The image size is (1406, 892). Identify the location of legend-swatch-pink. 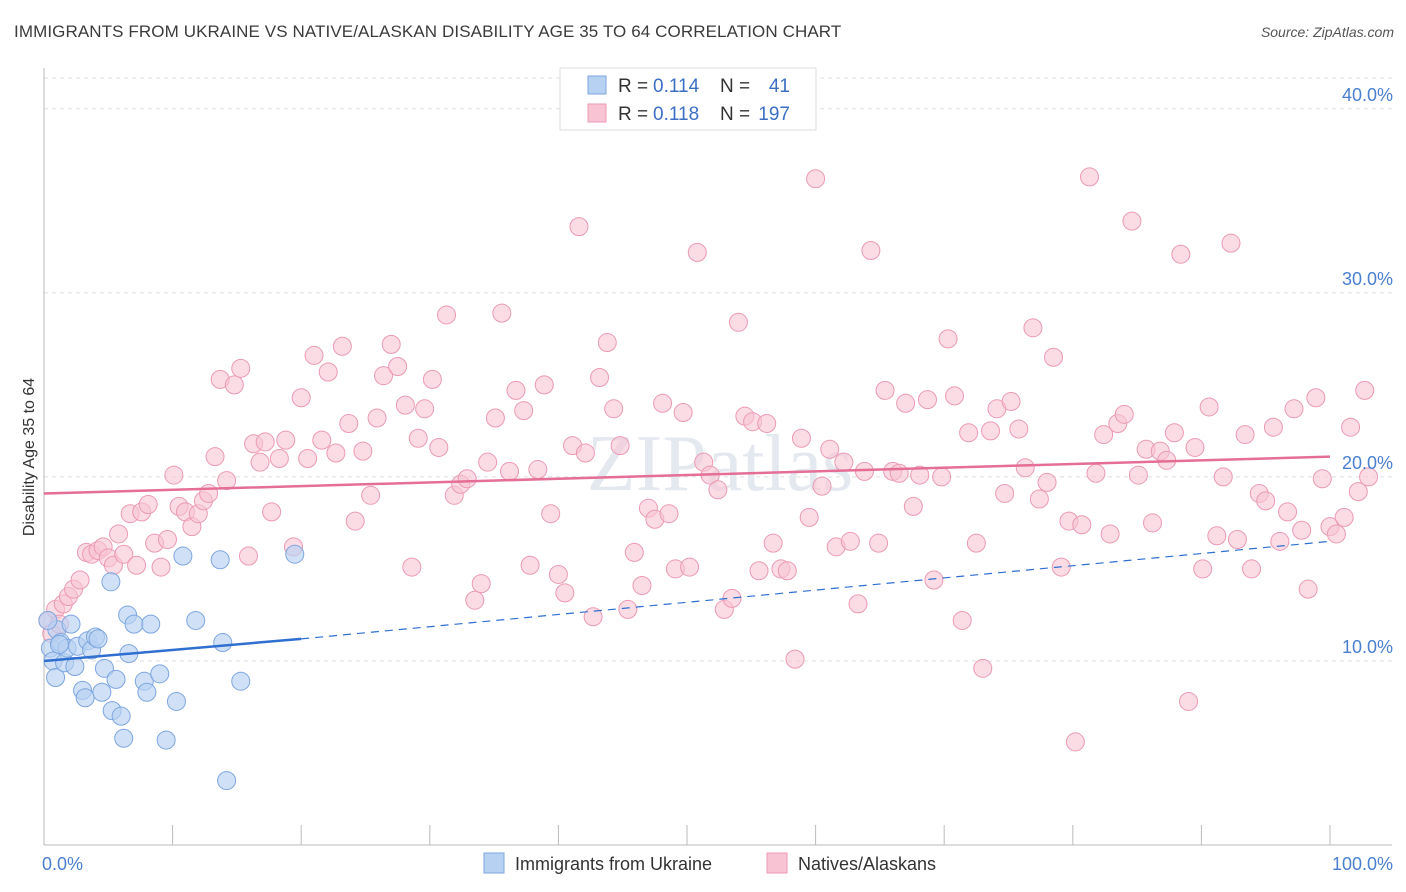
(597, 113).